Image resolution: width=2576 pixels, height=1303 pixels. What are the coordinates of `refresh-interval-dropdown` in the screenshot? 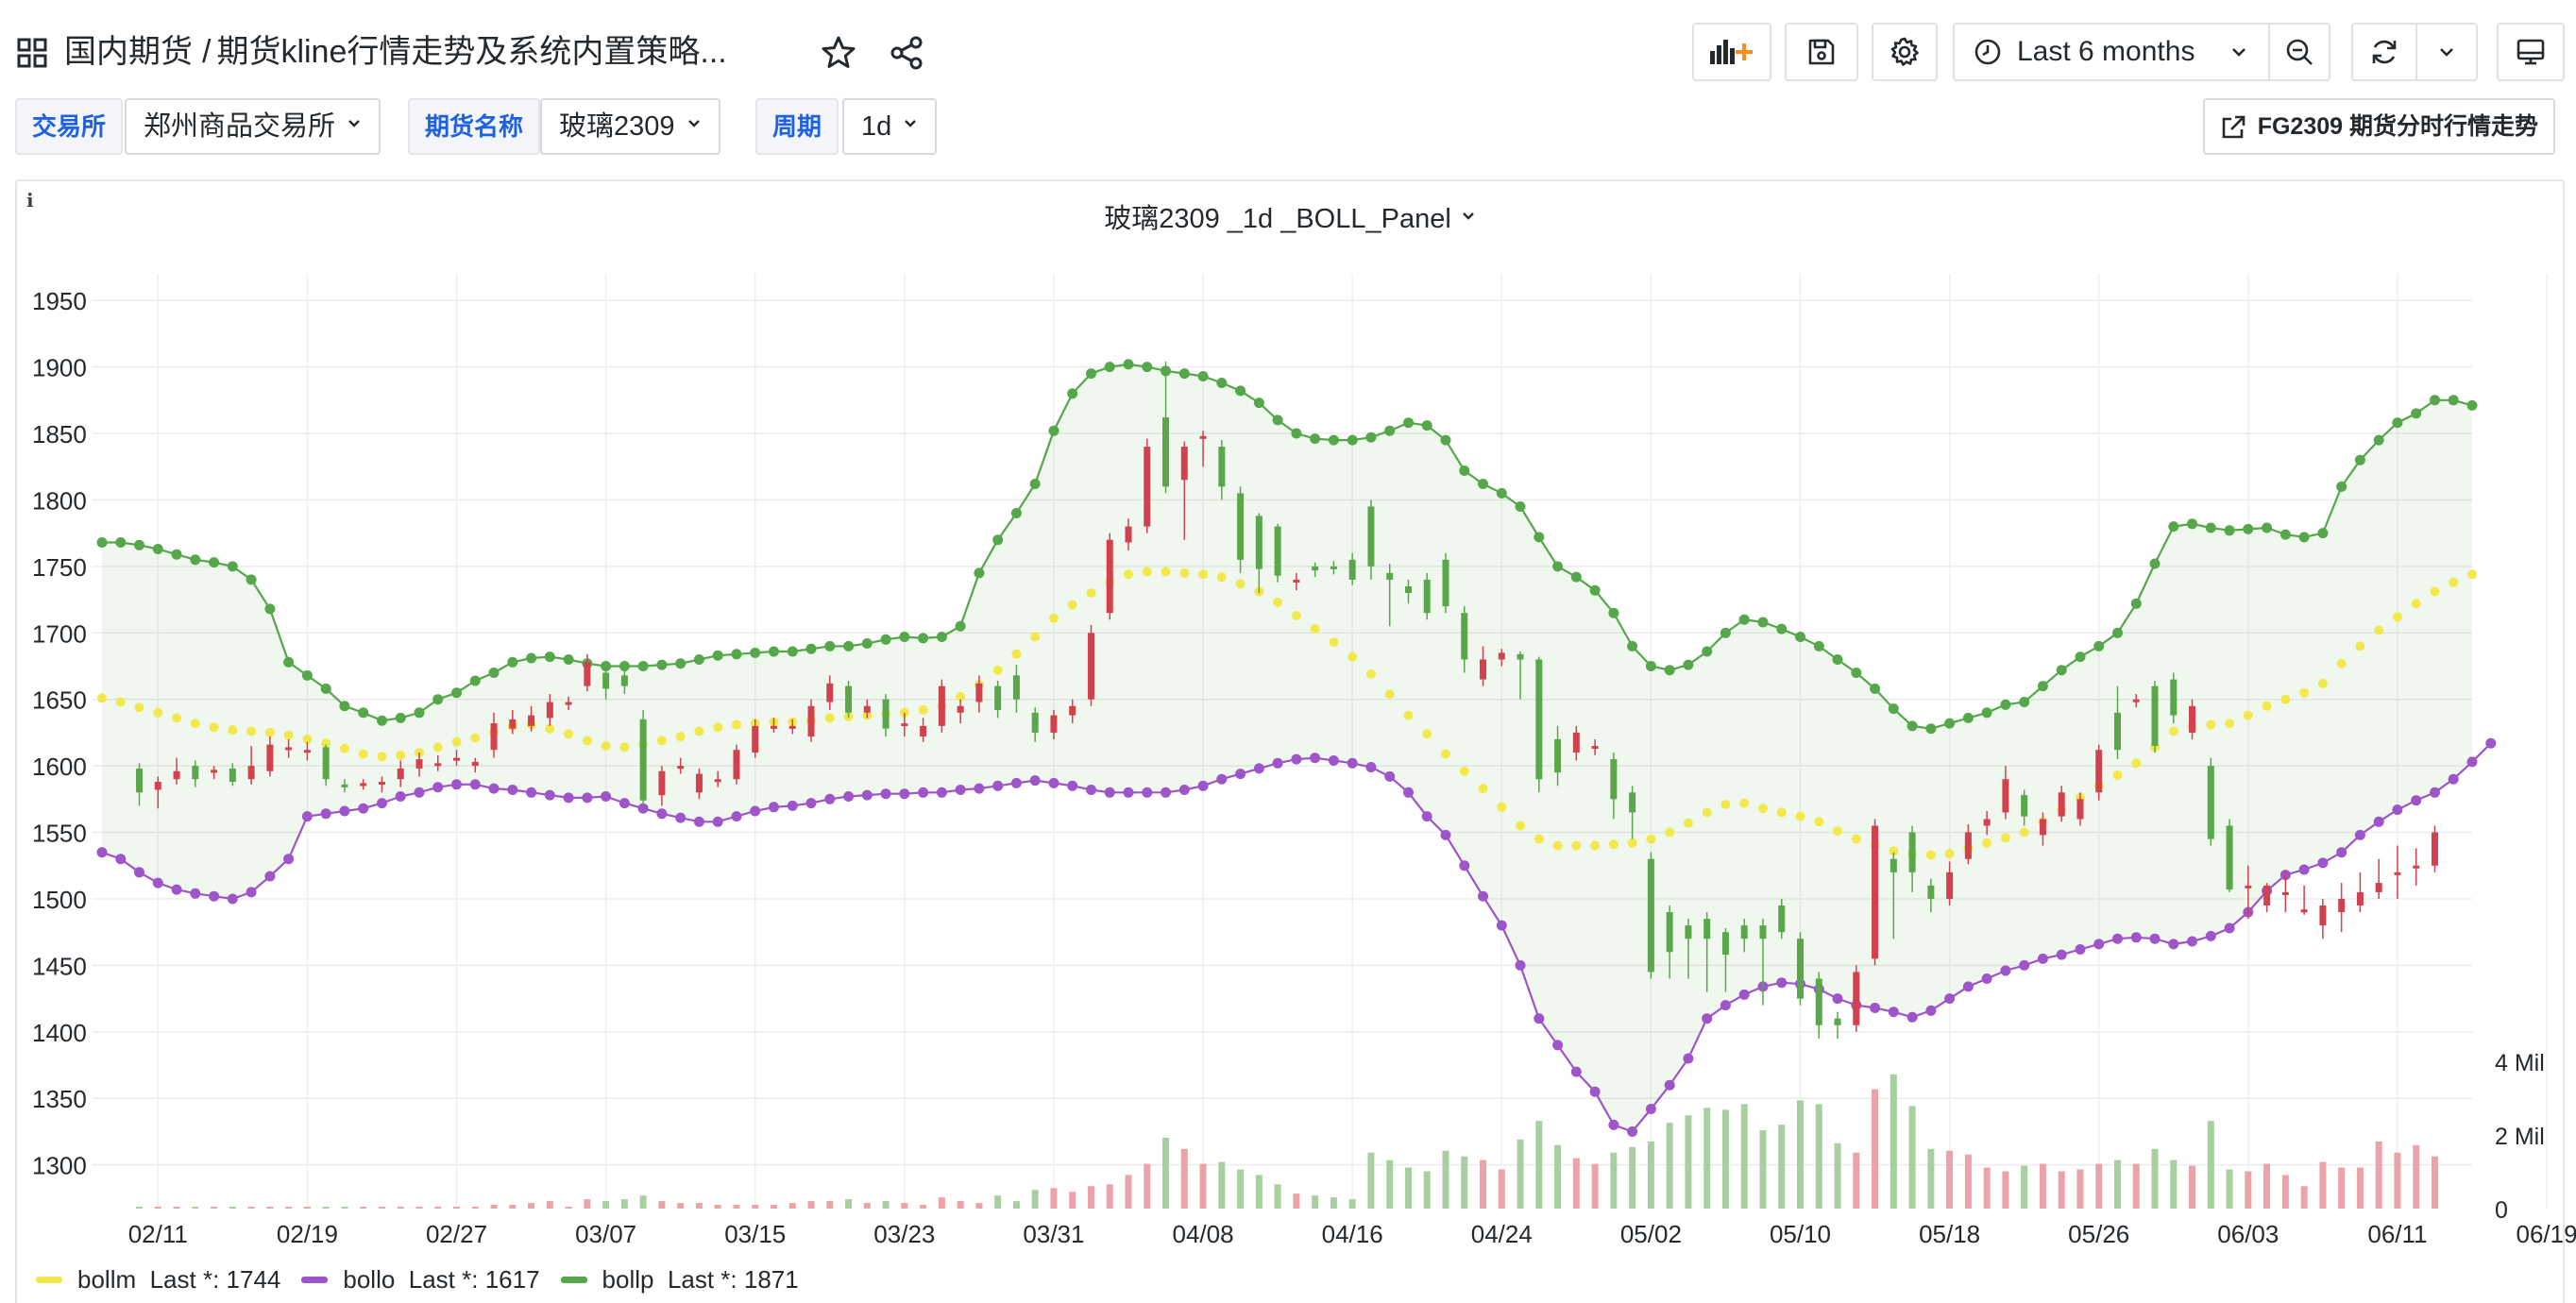 It's located at (2446, 52).